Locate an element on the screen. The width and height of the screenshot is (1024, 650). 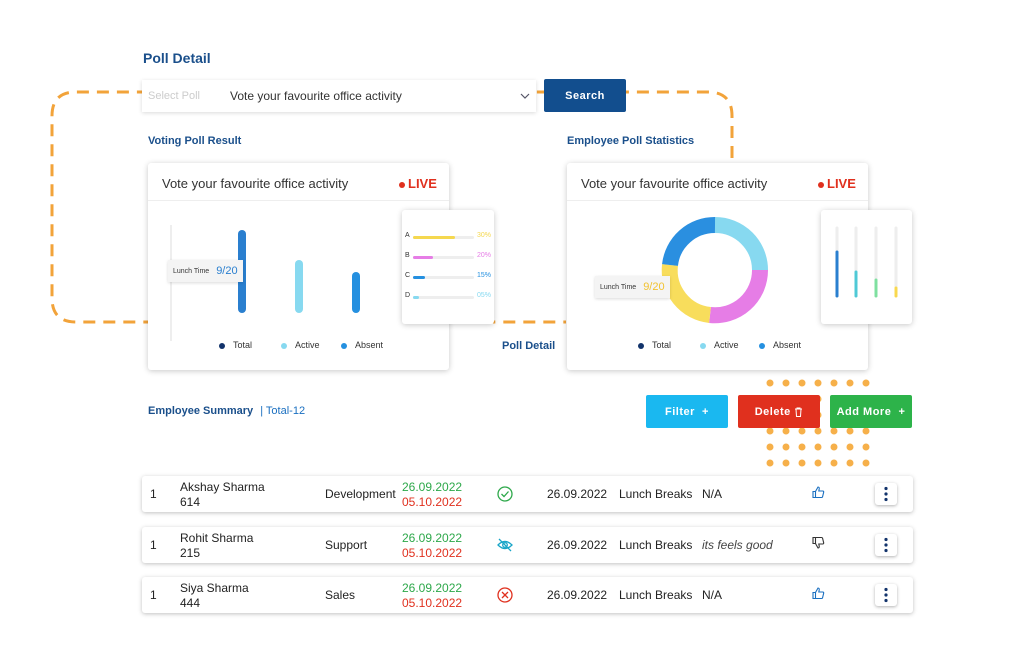
delete-button: Delete is located at coordinates (779, 411).